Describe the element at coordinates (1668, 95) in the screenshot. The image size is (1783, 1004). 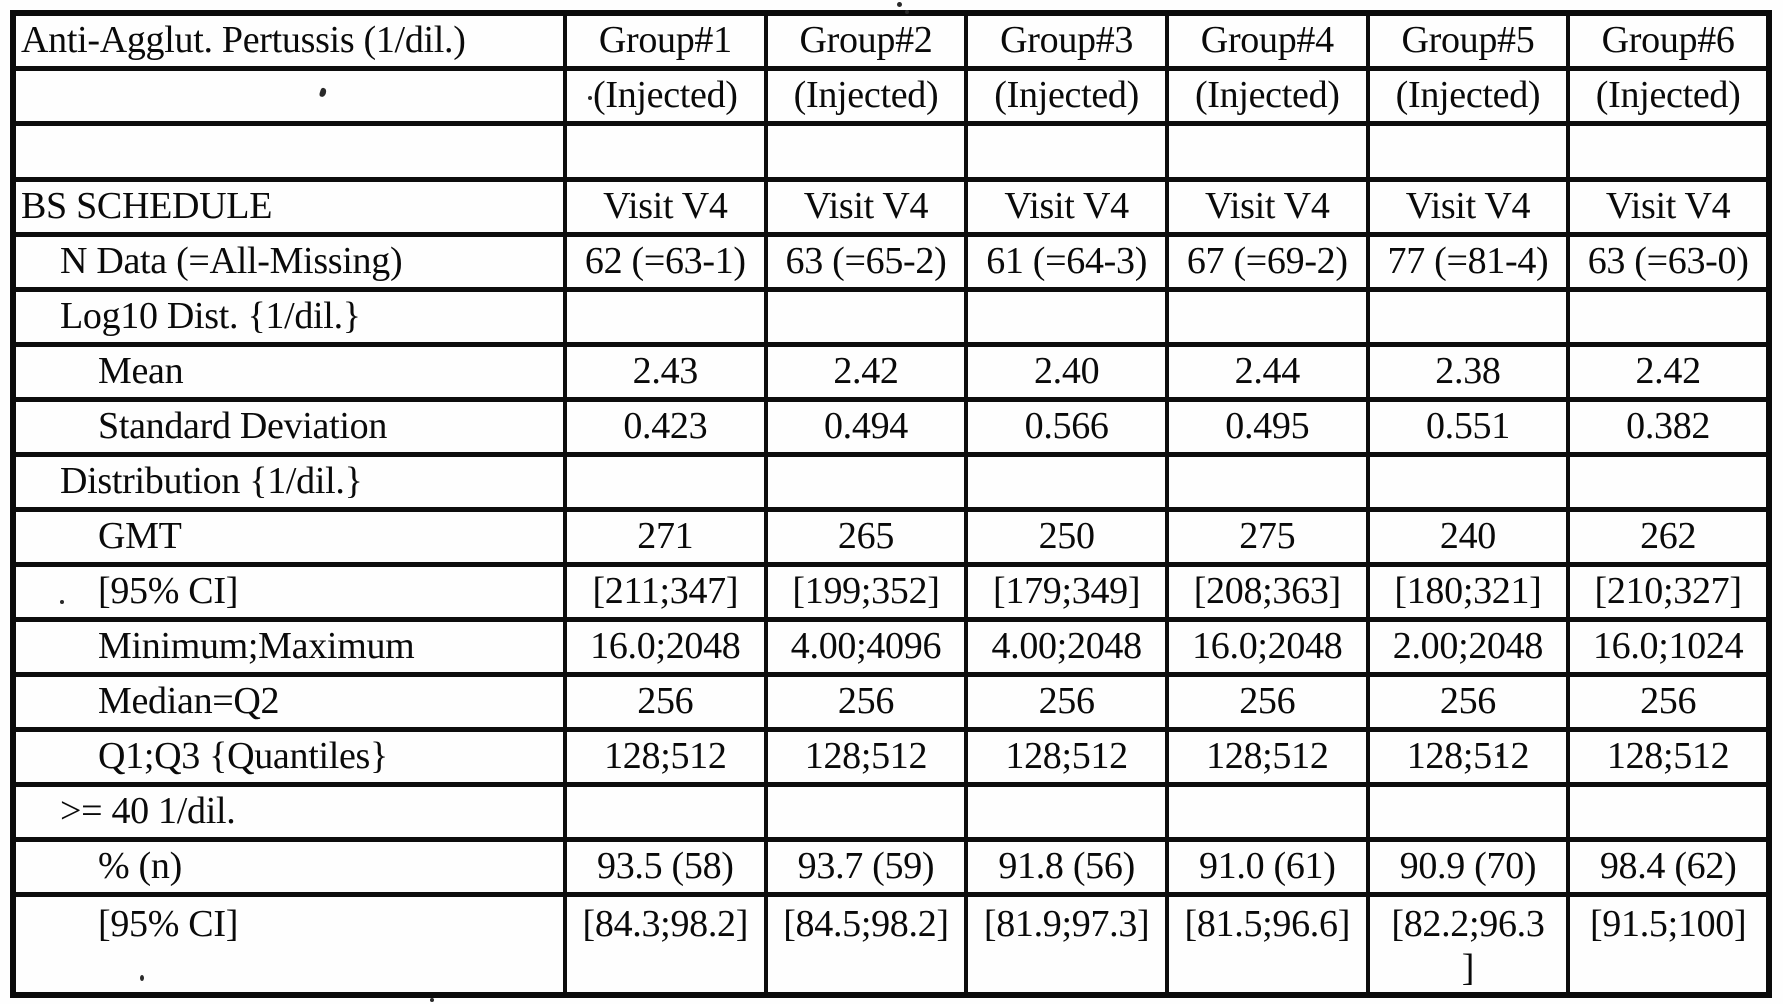
I see `injected-subheader-6: (Injected)` at that location.